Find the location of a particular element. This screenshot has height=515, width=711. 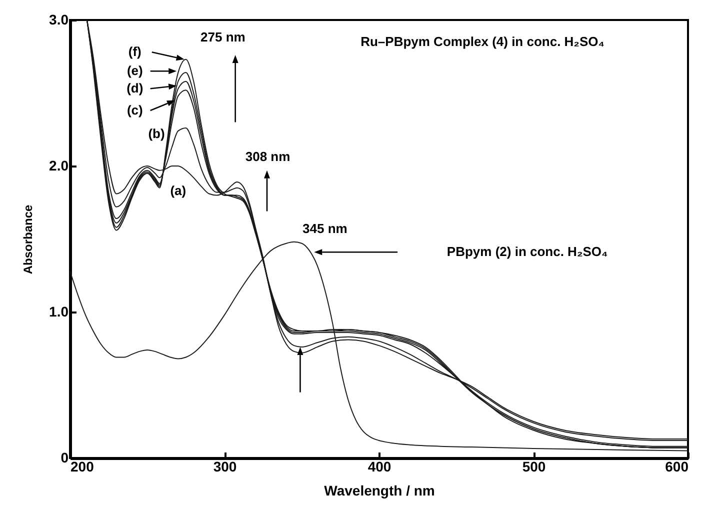

annotation: 345 nm is located at coordinates (325, 228).